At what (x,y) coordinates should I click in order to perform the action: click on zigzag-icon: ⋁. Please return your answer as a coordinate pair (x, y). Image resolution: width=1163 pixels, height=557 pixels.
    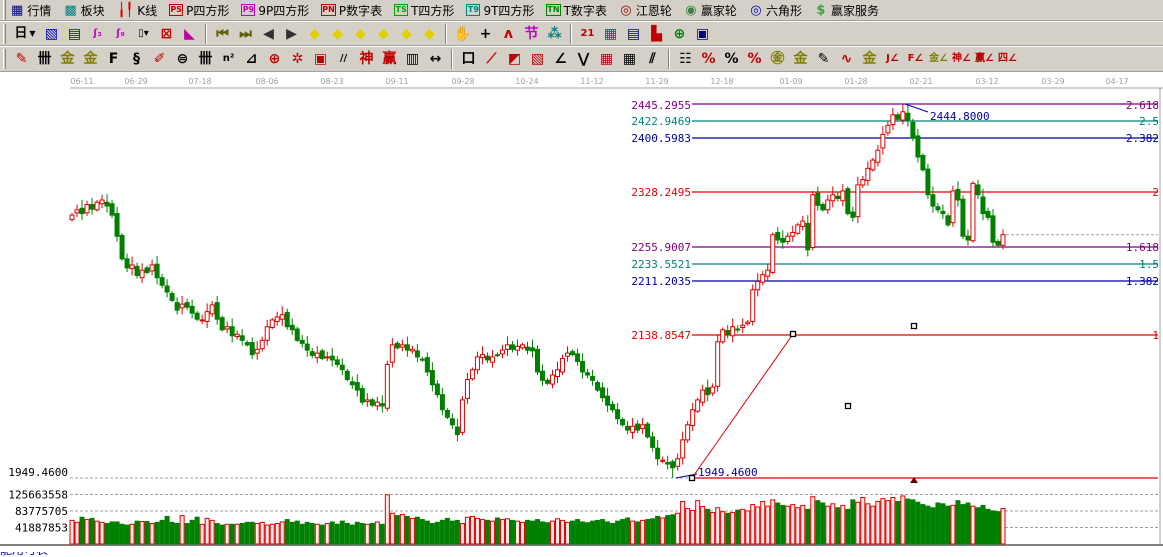
    Looking at the image, I should click on (583, 59).